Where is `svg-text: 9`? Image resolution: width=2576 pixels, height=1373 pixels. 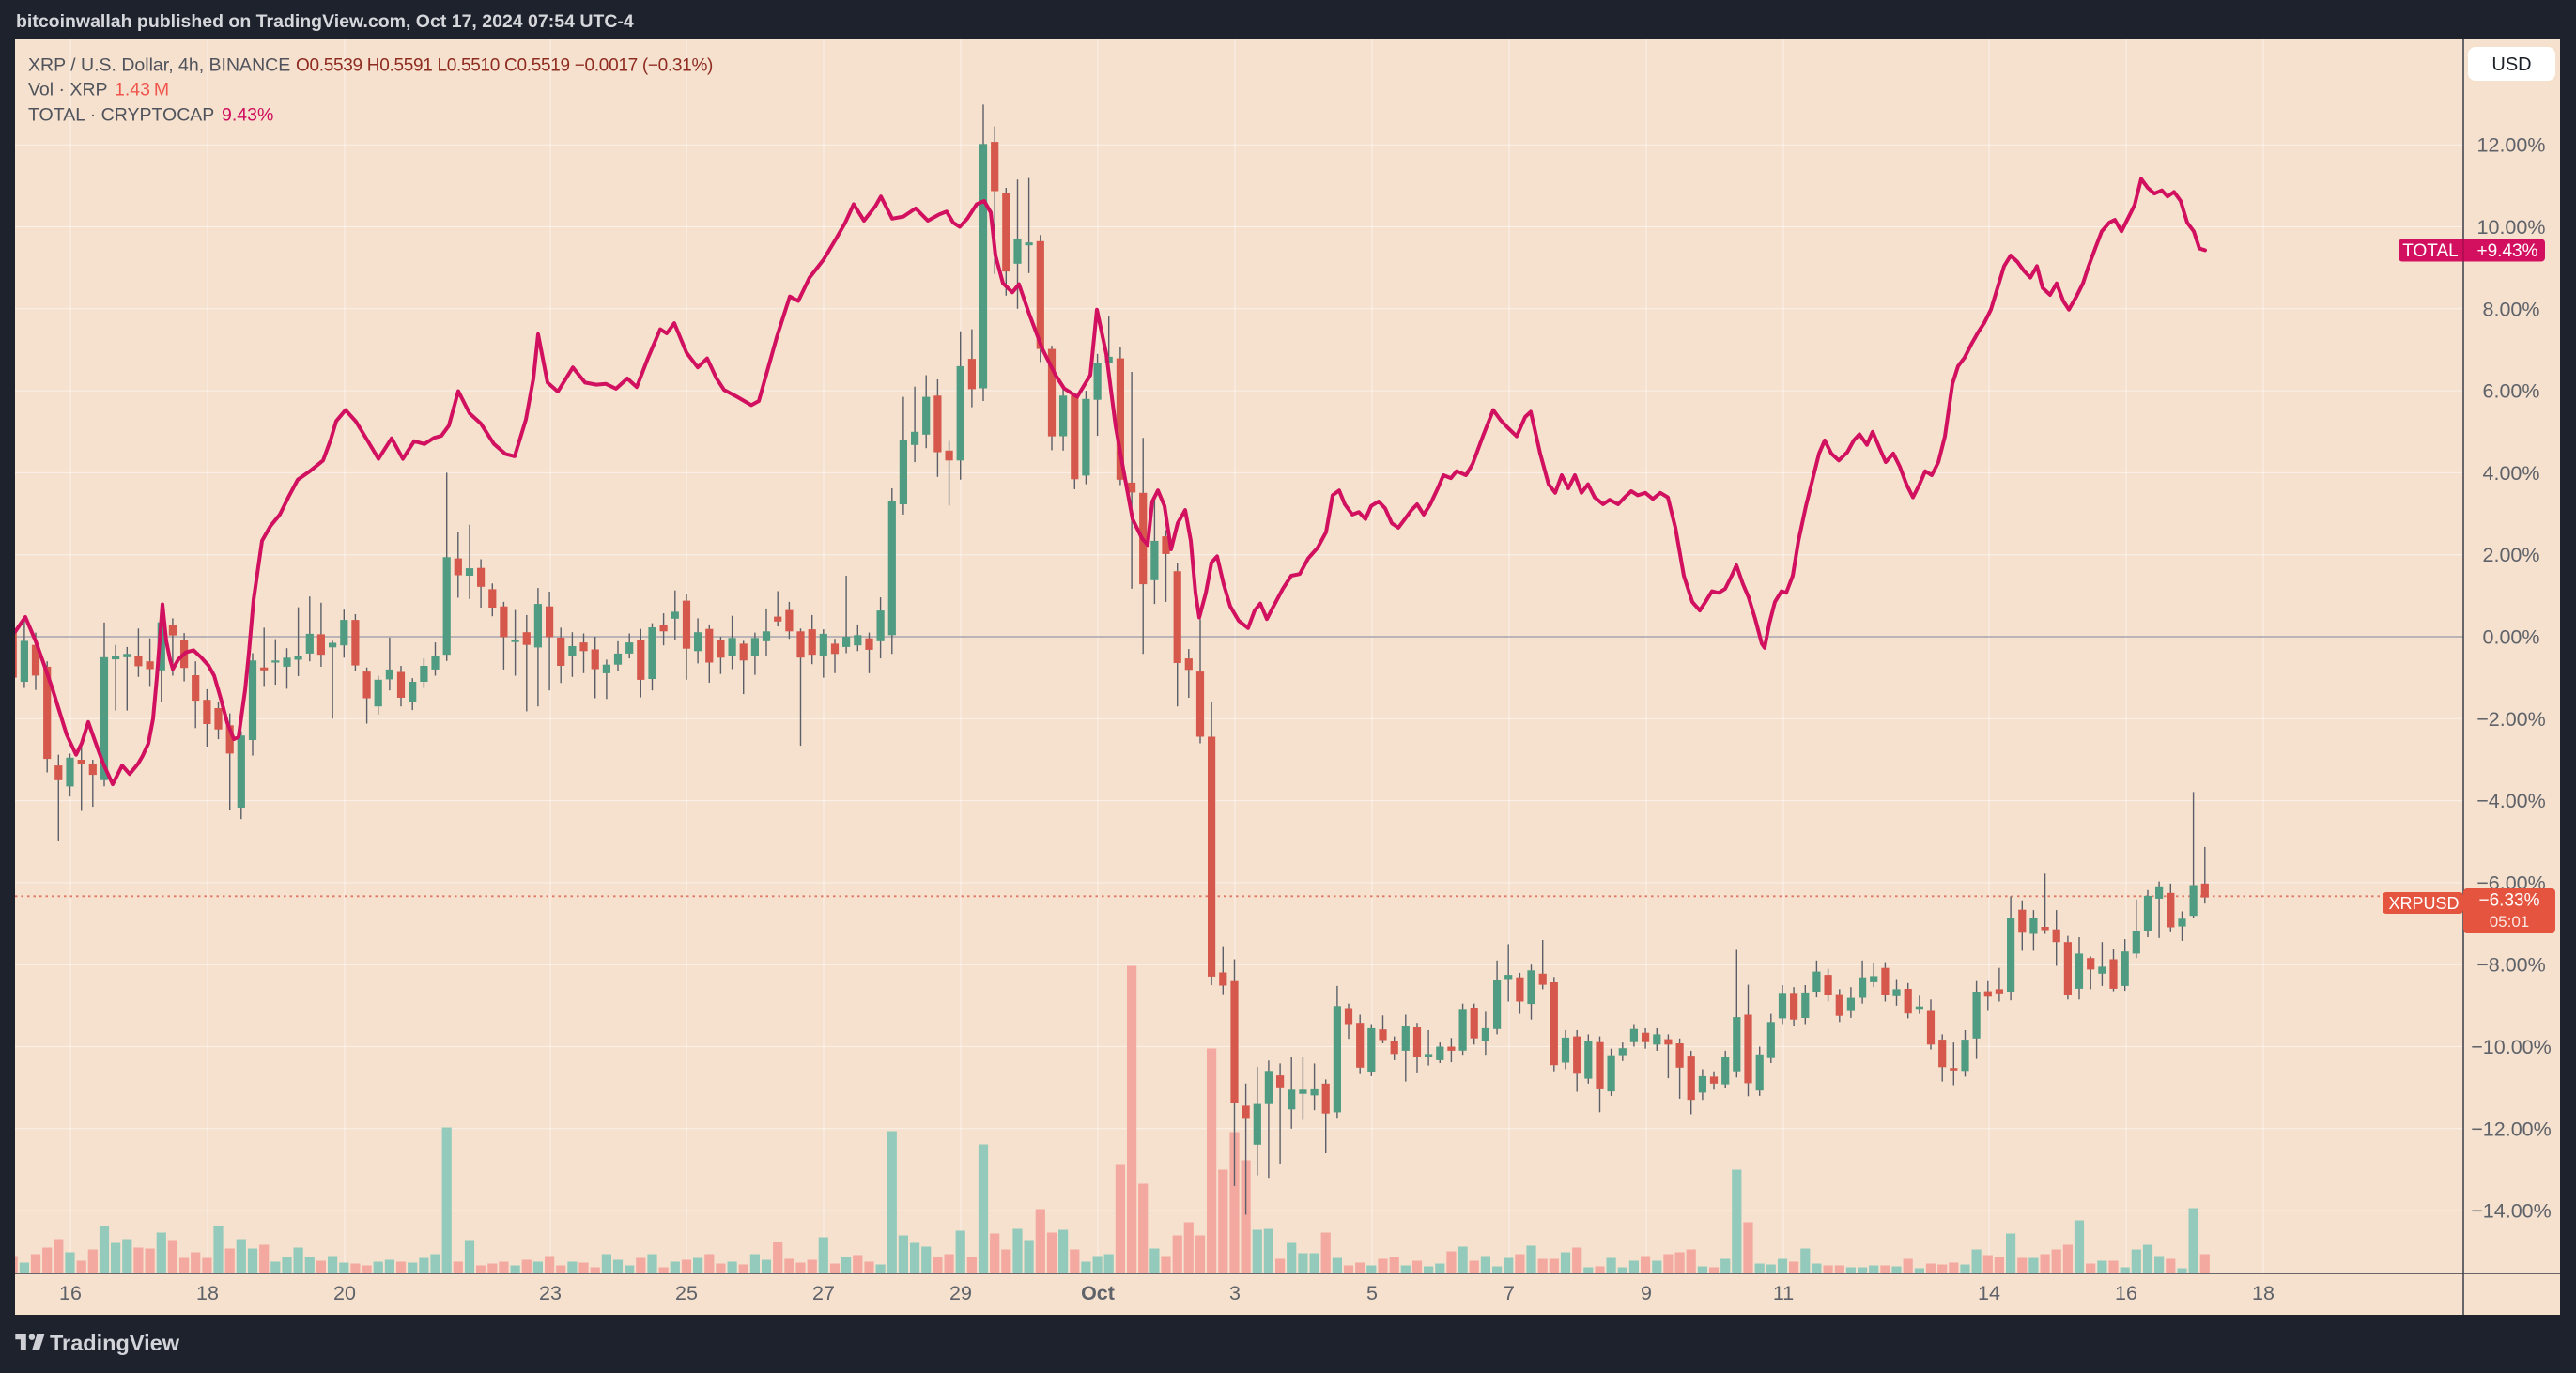
svg-text: 9 is located at coordinates (1646, 1293).